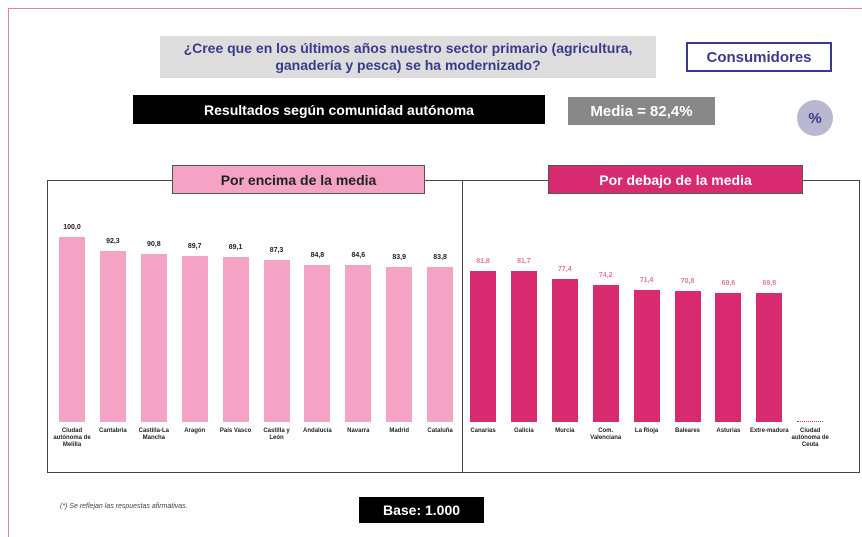  Describe the element at coordinates (810, 438) in the screenshot. I see `category-label: Ciudad autónoma de Ceuta` at that location.